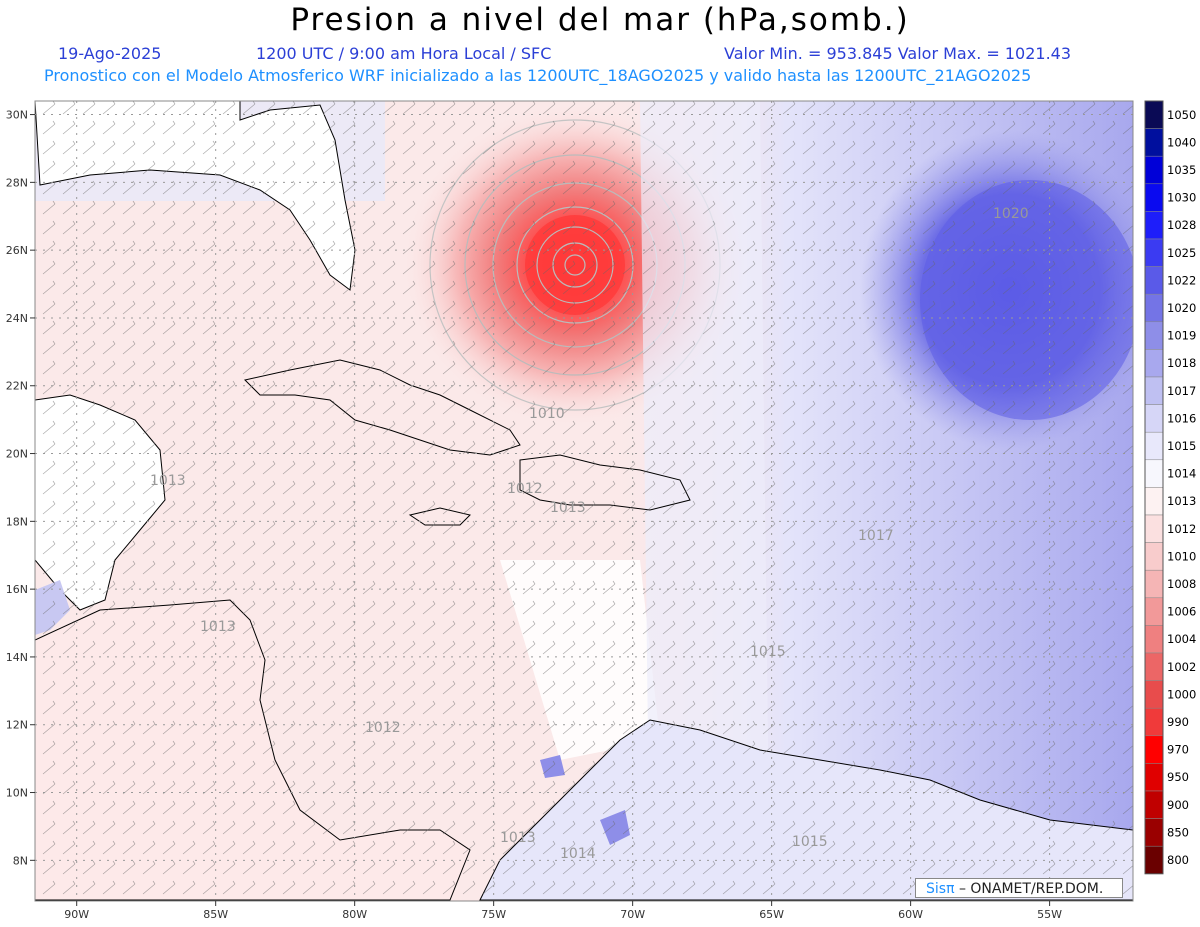 This screenshot has height=927, width=1200. What do you see at coordinates (1181, 142) in the screenshot?
I see `colorbar-label: 1040` at bounding box center [1181, 142].